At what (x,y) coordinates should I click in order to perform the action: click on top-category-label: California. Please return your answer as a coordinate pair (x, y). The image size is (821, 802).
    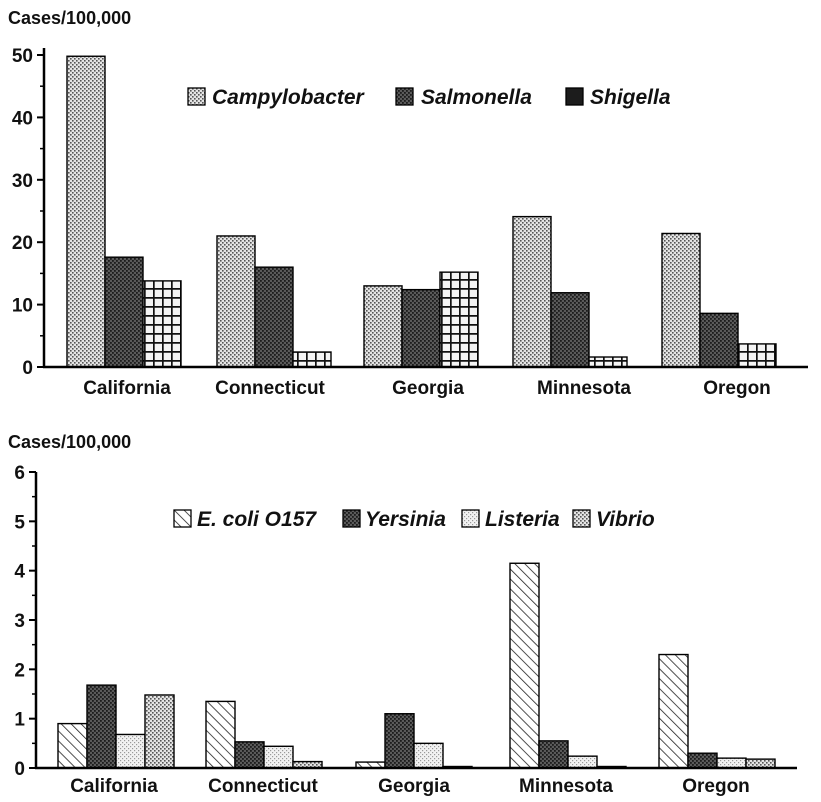
    Looking at the image, I should click on (127, 388).